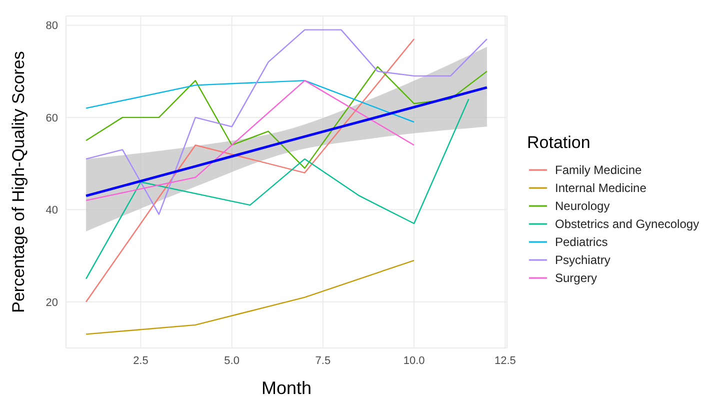 This screenshot has height=400, width=709. Describe the element at coordinates (627, 224) in the screenshot. I see `legend-label: Obstetrics and Gynecology` at that location.